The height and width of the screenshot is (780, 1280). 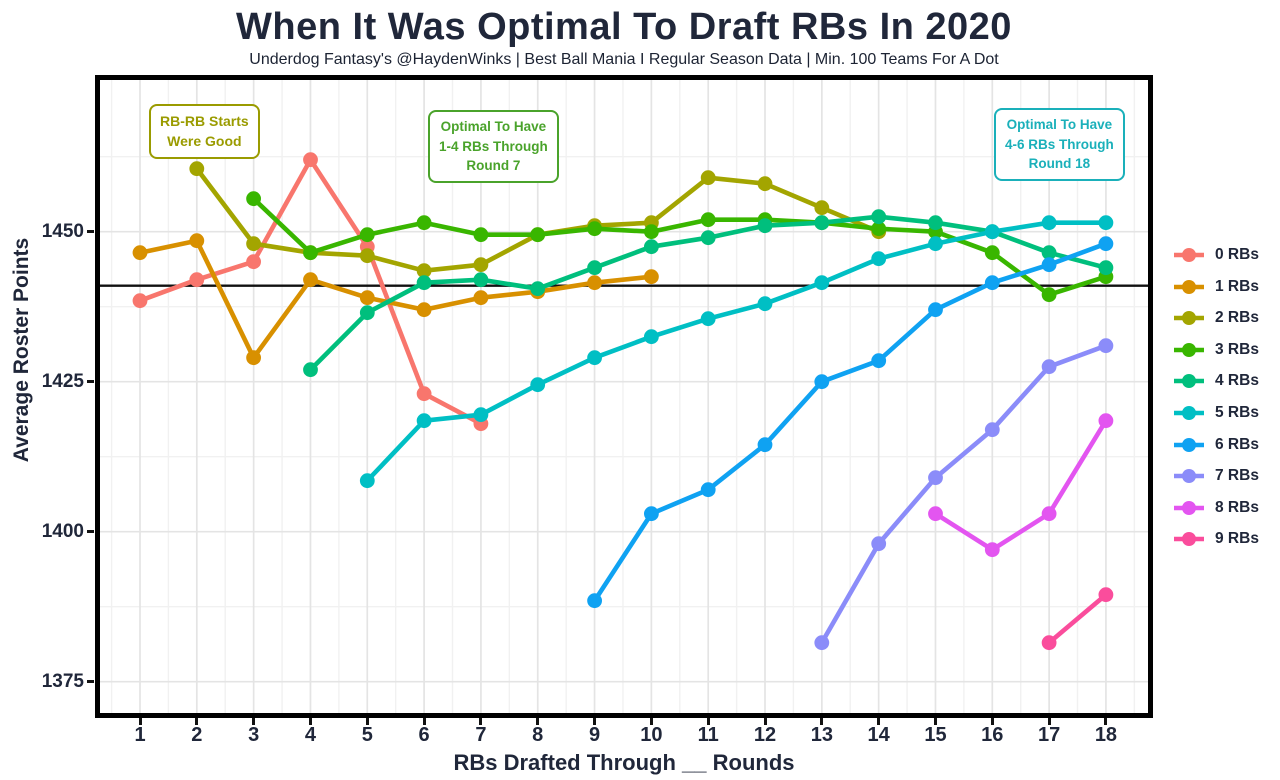 I want to click on x-tick-label-3: 3, so click(x=254, y=735).